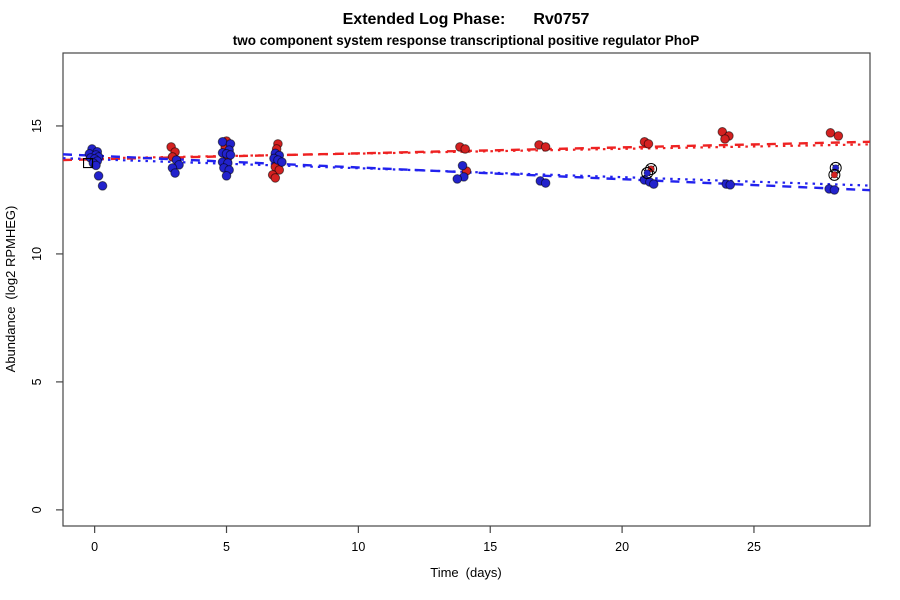 The width and height of the screenshot is (900, 600). What do you see at coordinates (37, 509) in the screenshot?
I see `y-tick-label: 0` at bounding box center [37, 509].